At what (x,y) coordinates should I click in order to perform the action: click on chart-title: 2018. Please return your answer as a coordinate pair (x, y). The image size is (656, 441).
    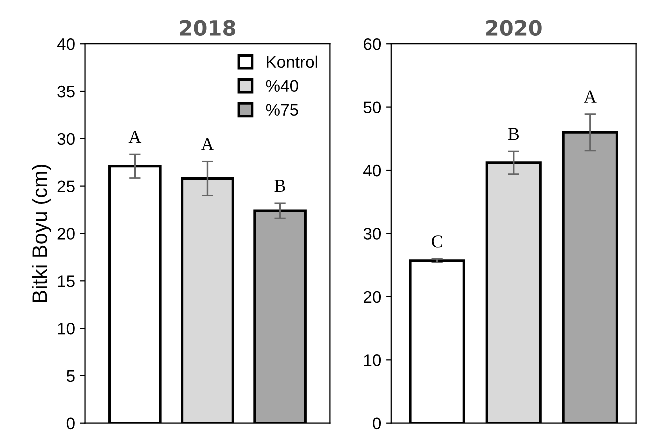
    Looking at the image, I should click on (208, 28).